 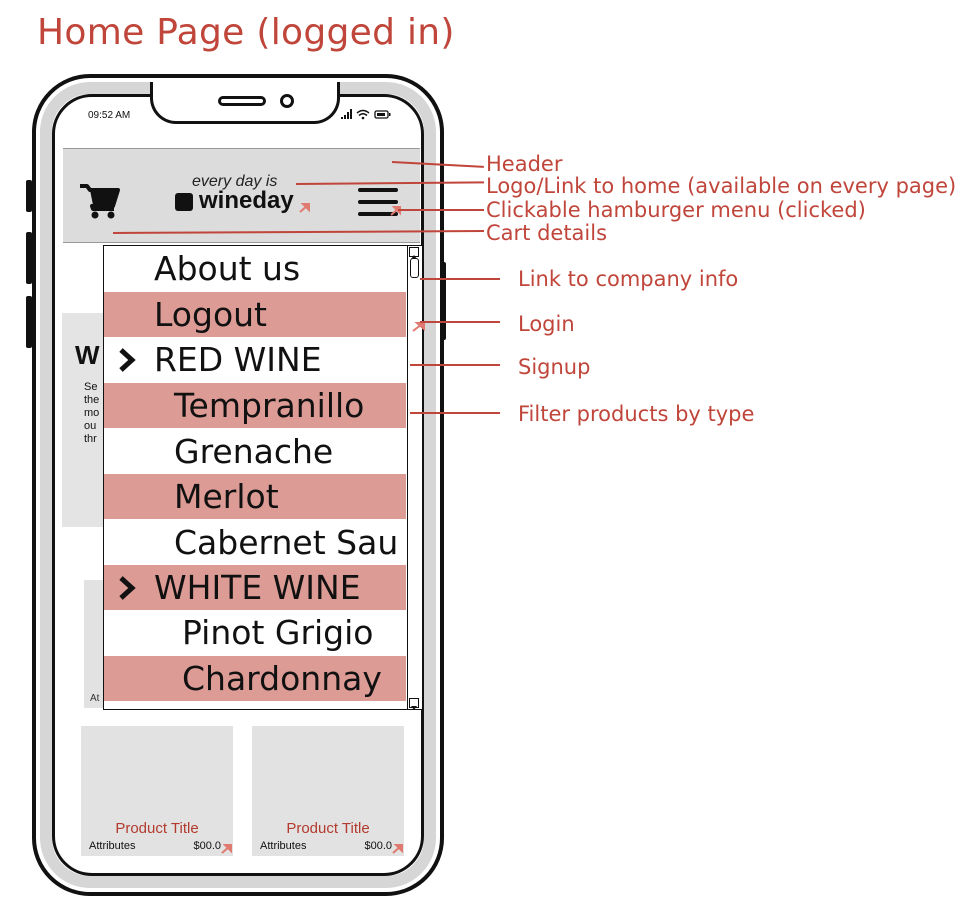 I want to click on menu-item-pinot-grigio: Pinot Grigio, so click(x=255, y=632).